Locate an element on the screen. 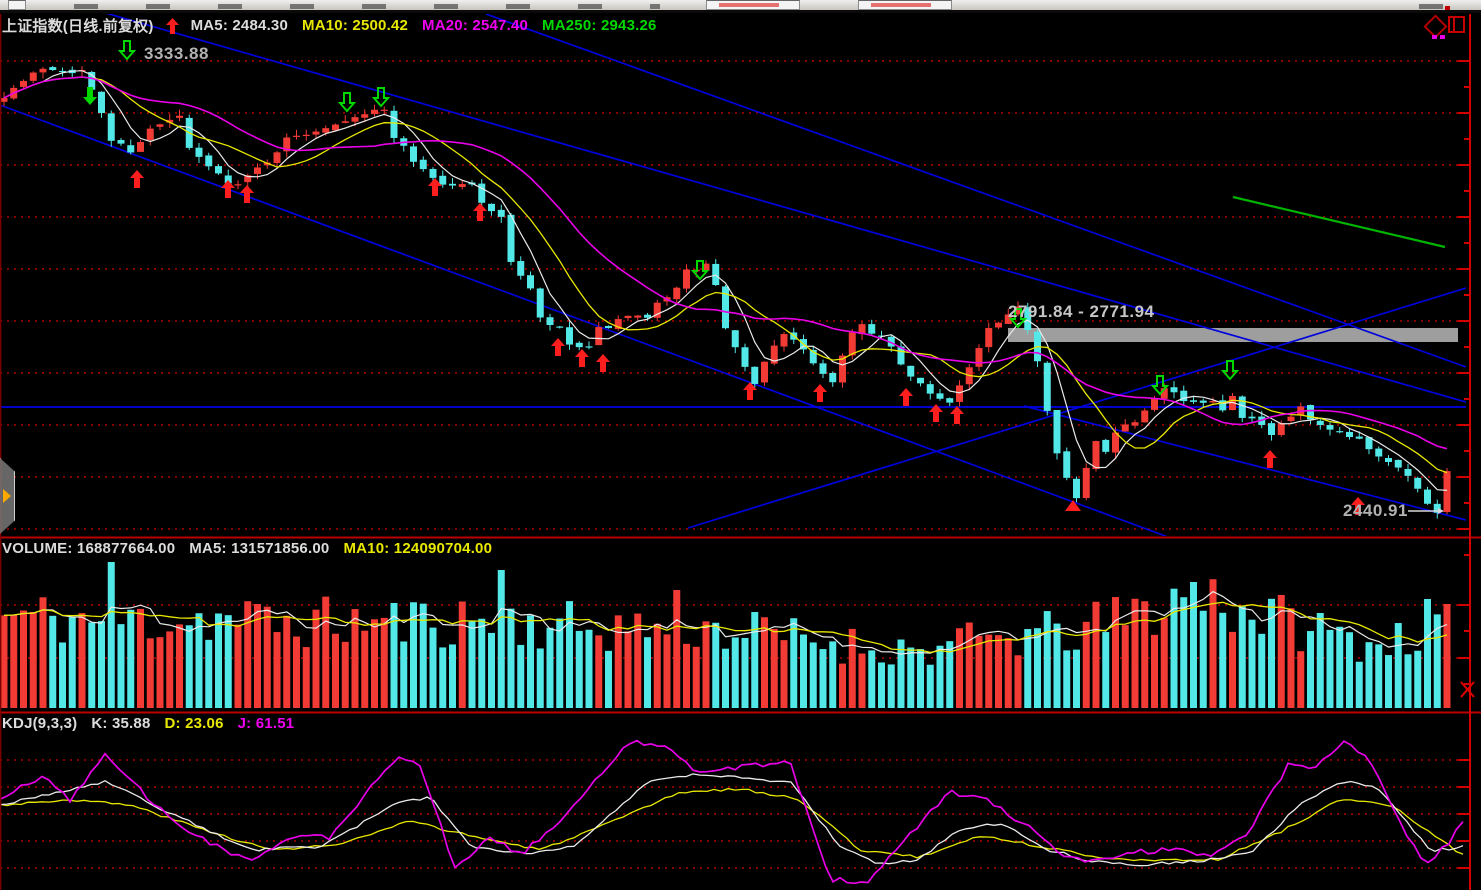 The image size is (1481, 890). ma250-value: MA250: 2943.26 is located at coordinates (599, 25).